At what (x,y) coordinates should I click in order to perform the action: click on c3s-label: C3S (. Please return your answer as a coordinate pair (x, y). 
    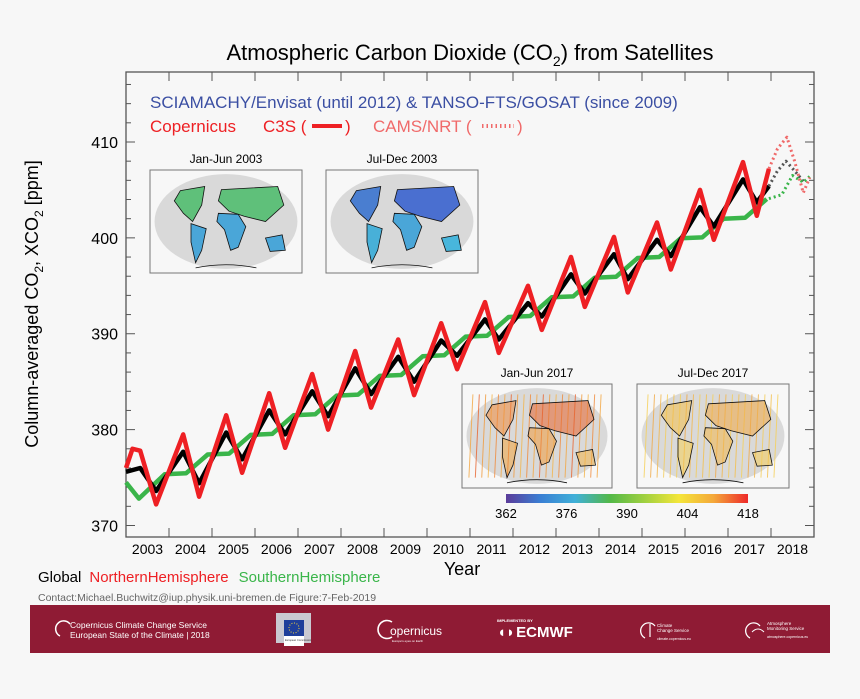
    Looking at the image, I should click on (285, 126).